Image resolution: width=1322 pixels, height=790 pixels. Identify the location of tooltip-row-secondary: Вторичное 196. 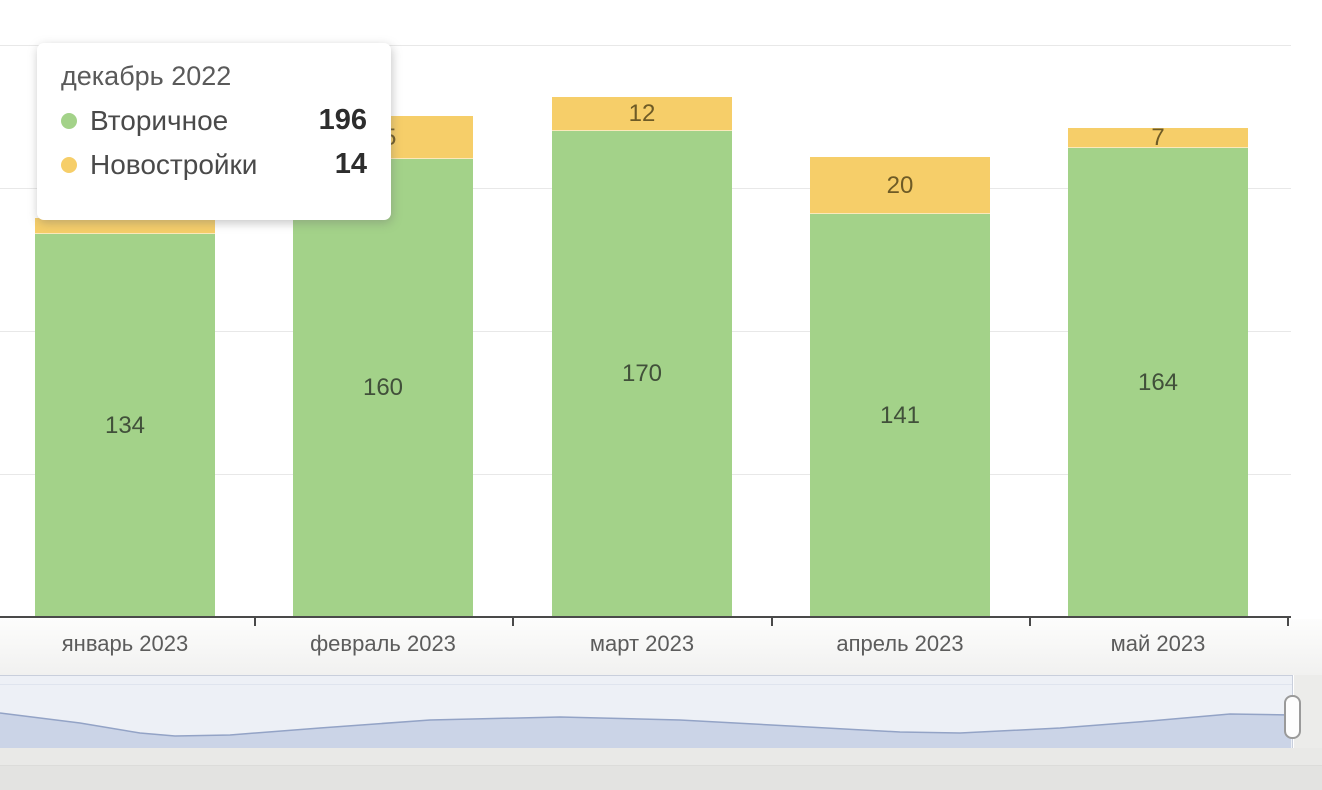
(214, 120).